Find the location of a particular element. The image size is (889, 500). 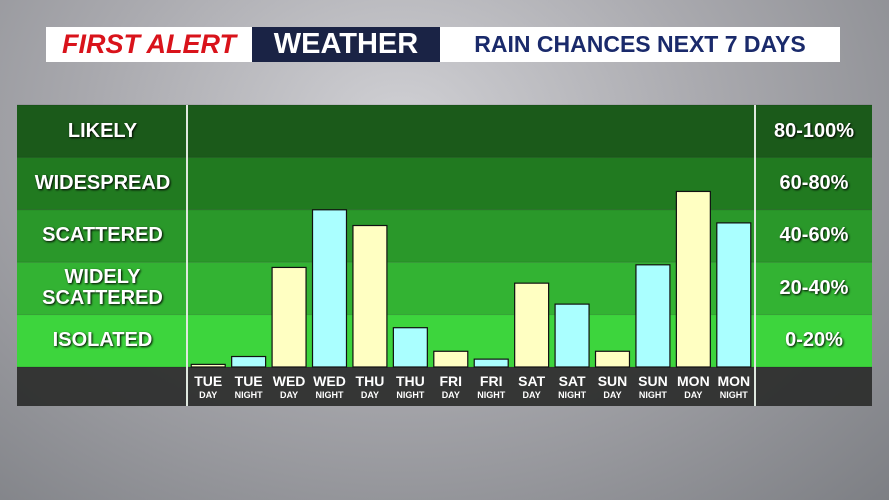

section: WEATHER is located at coordinates (346, 44).